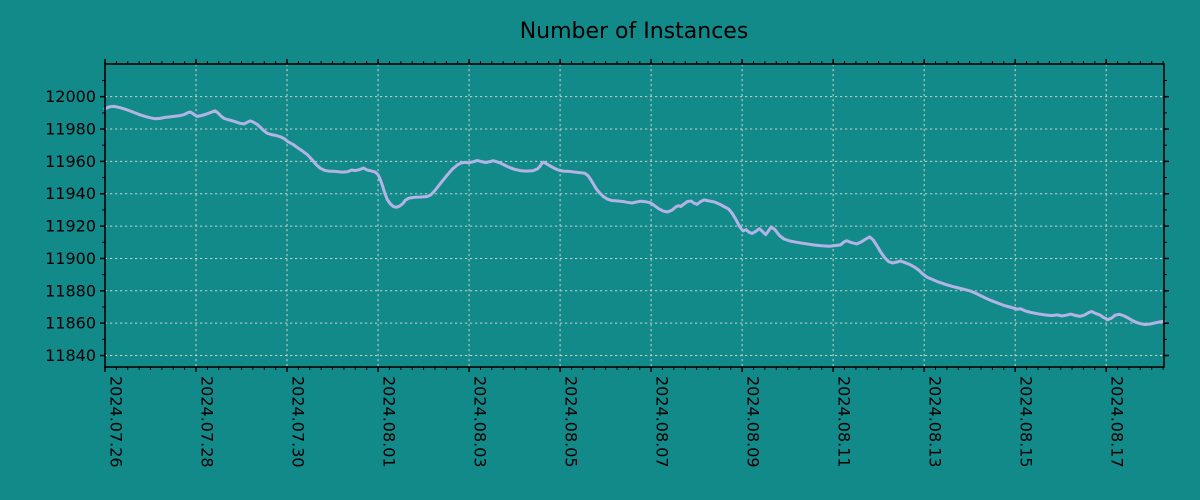  What do you see at coordinates (634, 31) in the screenshot?
I see `chart-title: Number of Instances` at bounding box center [634, 31].